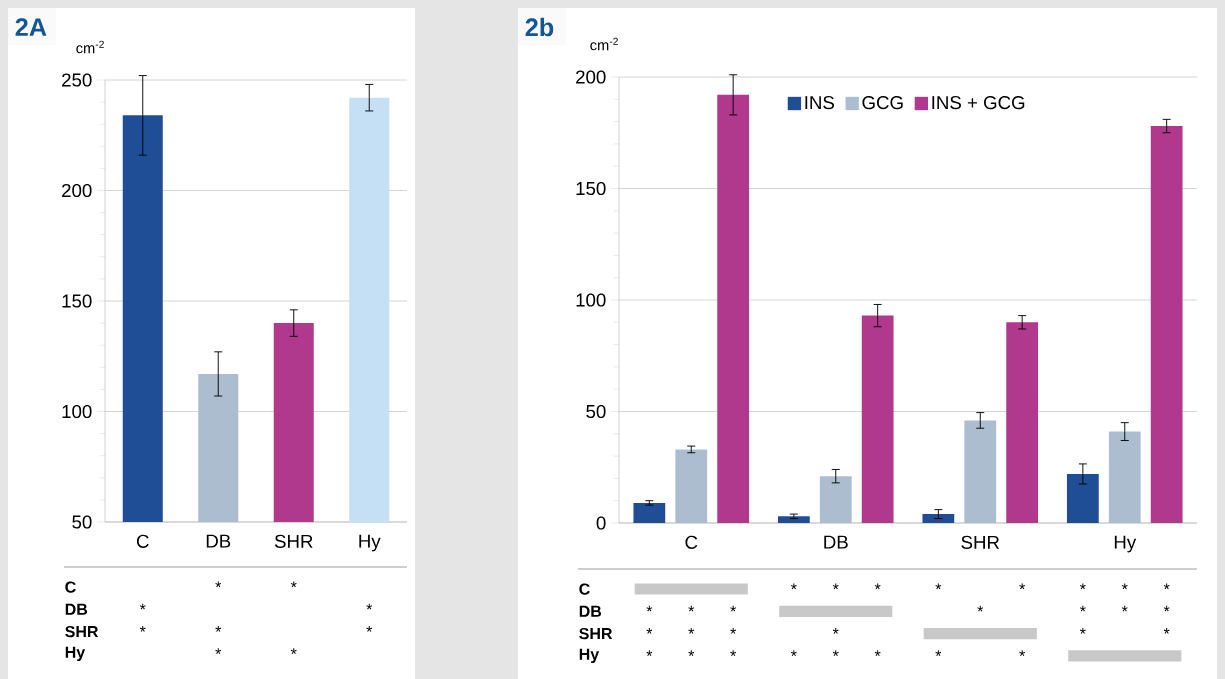 This screenshot has height=679, width=1225. What do you see at coordinates (978, 102) in the screenshot?
I see `legend-label: INS + GCG` at bounding box center [978, 102].